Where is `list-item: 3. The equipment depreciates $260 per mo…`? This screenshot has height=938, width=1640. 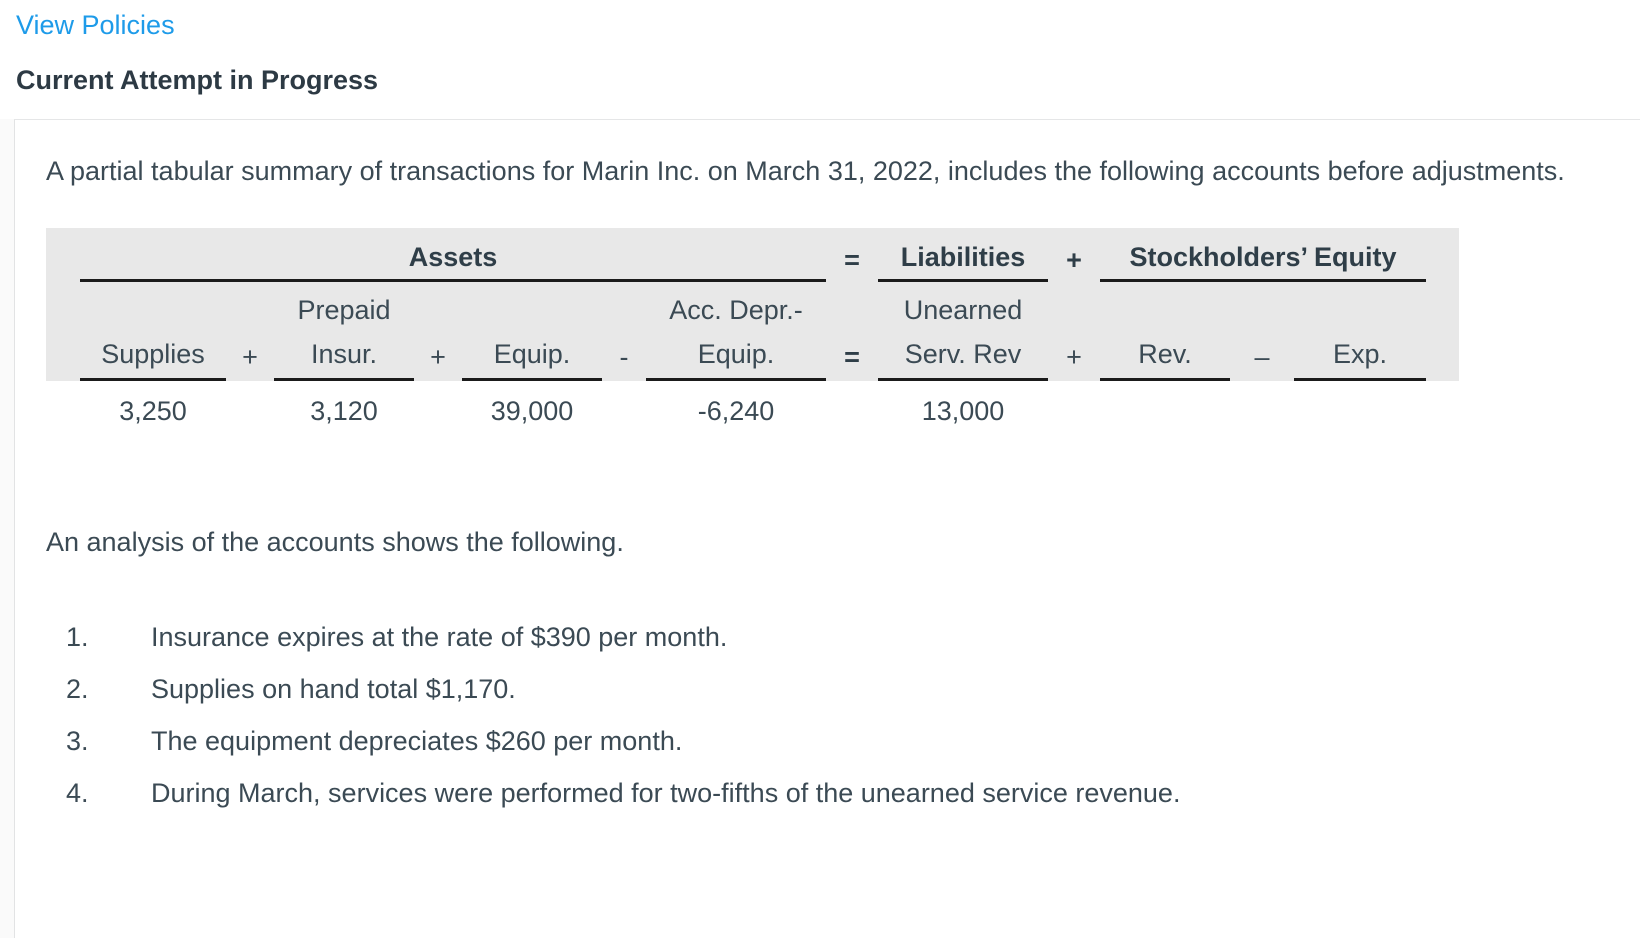
list-item: 3. The equipment depreciates $260 per mo… is located at coordinates (843, 741).